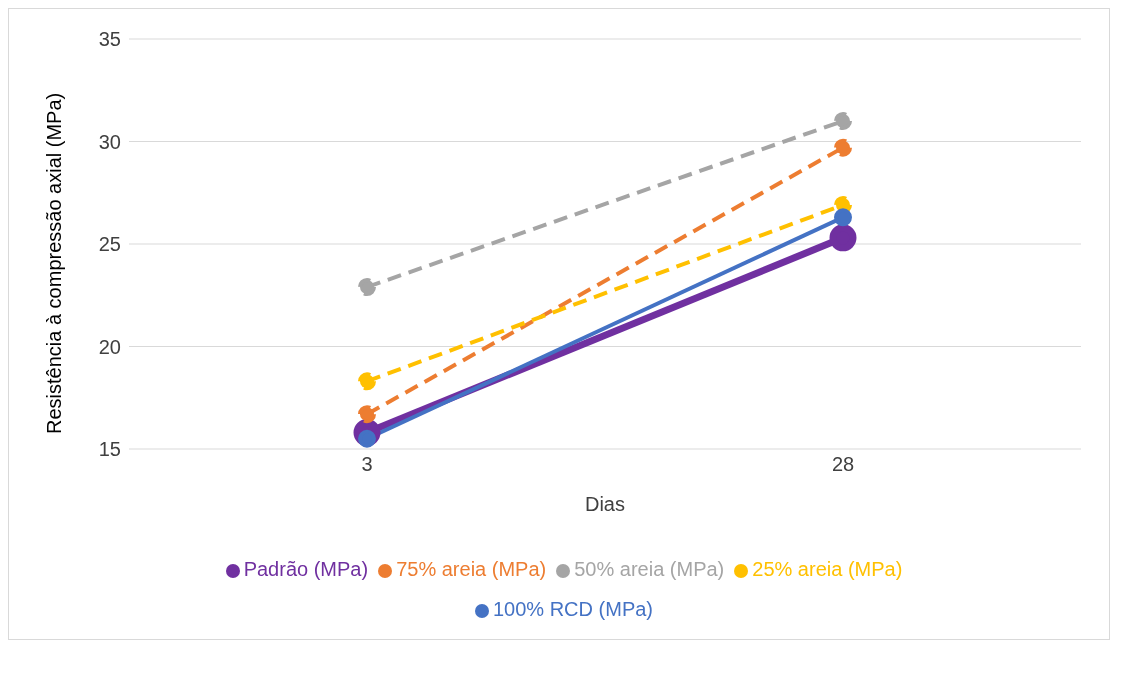  What do you see at coordinates (109, 141) in the screenshot?
I see `y-tick-label: 30` at bounding box center [109, 141].